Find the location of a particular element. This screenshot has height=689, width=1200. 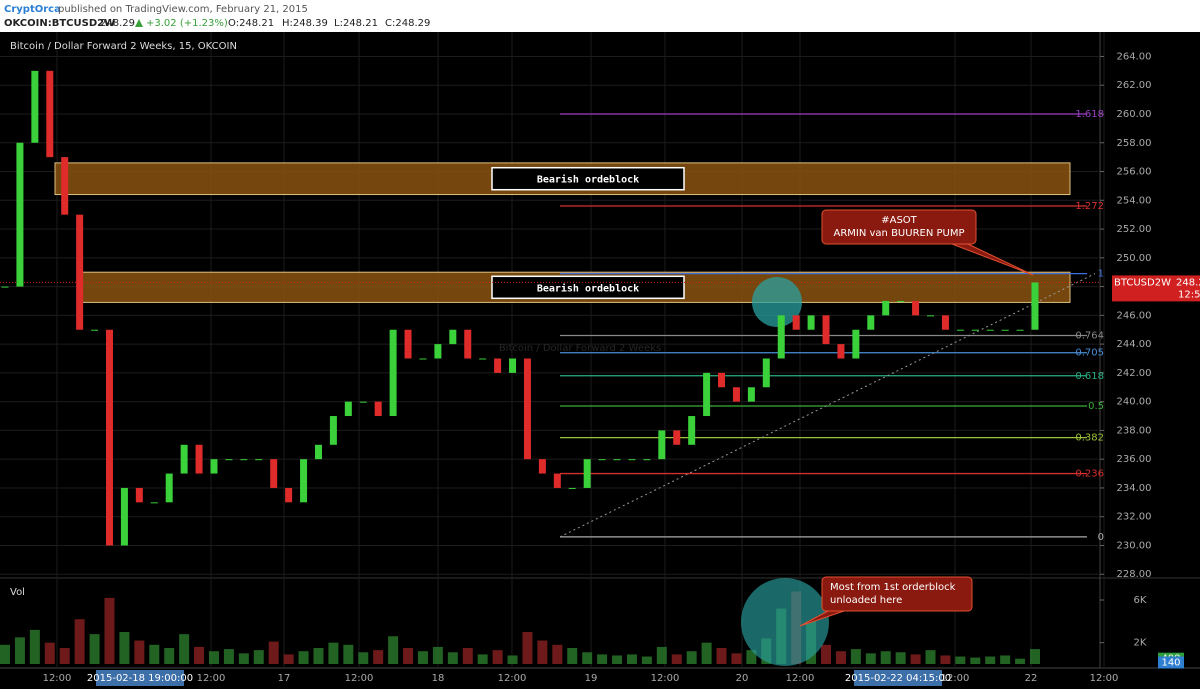

y-tick-label: 256.00 is located at coordinates (1134, 172).